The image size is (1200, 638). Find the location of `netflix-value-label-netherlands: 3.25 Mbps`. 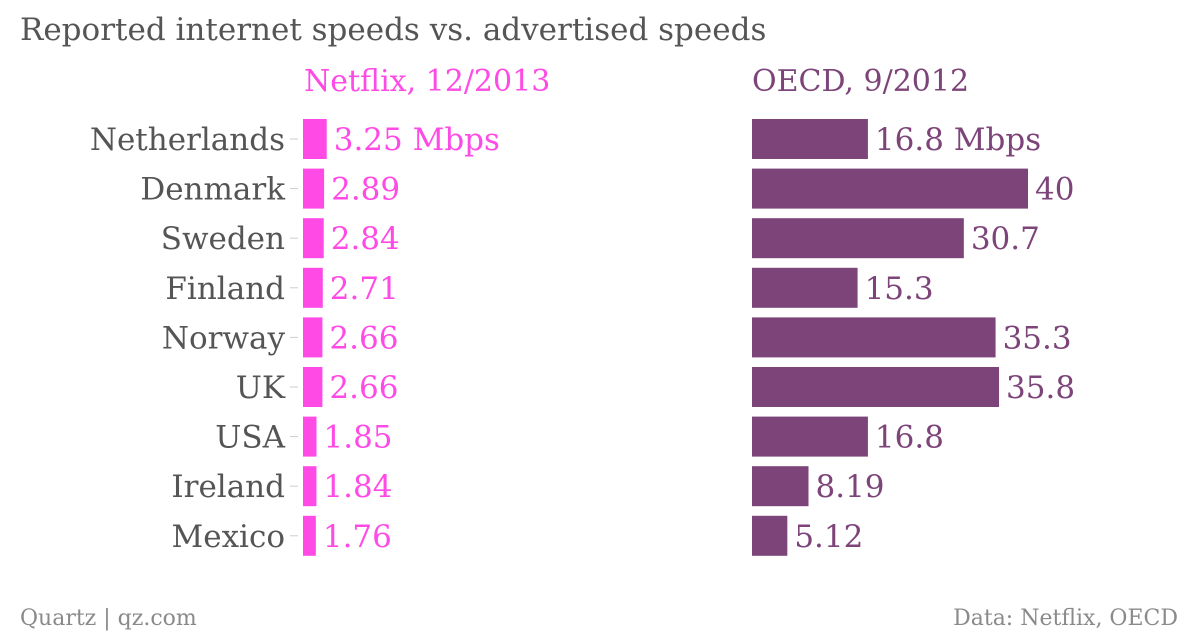

netflix-value-label-netherlands: 3.25 Mbps is located at coordinates (417, 140).